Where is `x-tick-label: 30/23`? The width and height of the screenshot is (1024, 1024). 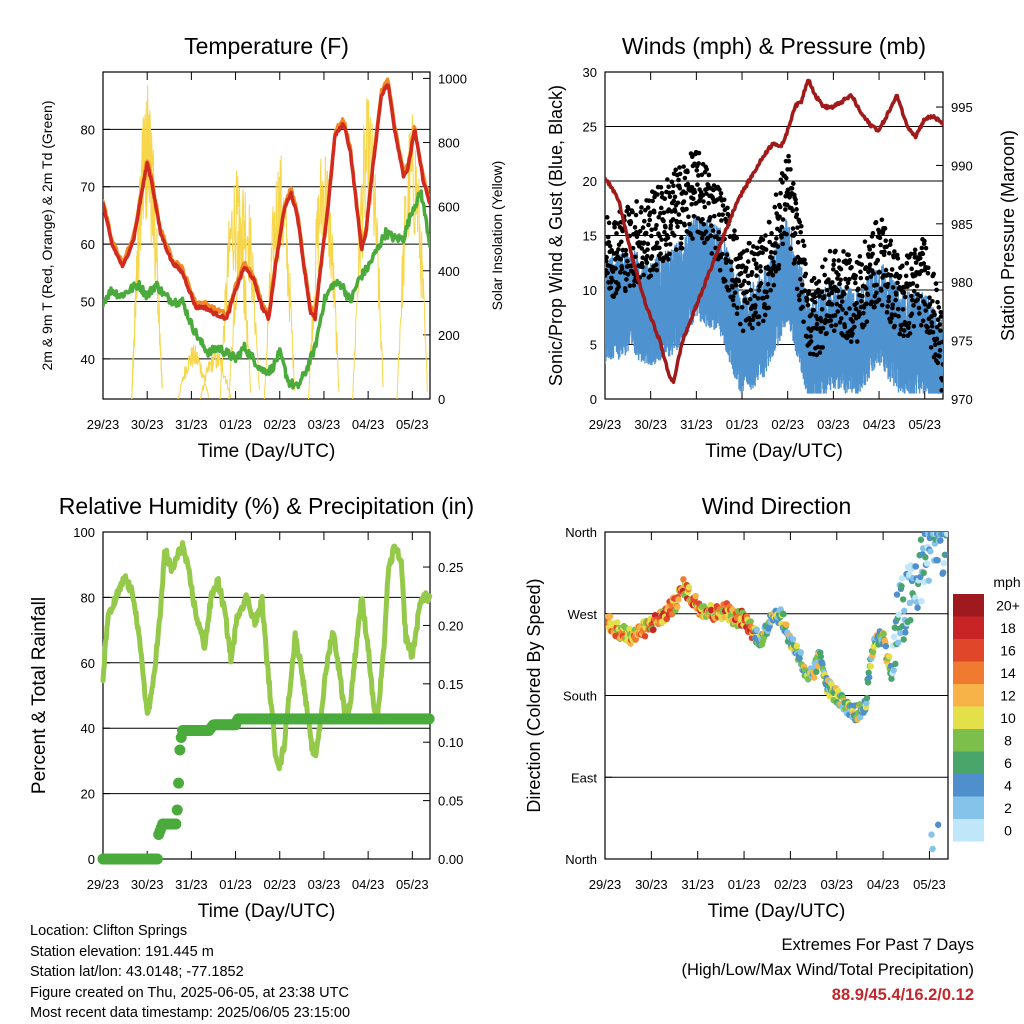 x-tick-label: 30/23 is located at coordinates (147, 884).